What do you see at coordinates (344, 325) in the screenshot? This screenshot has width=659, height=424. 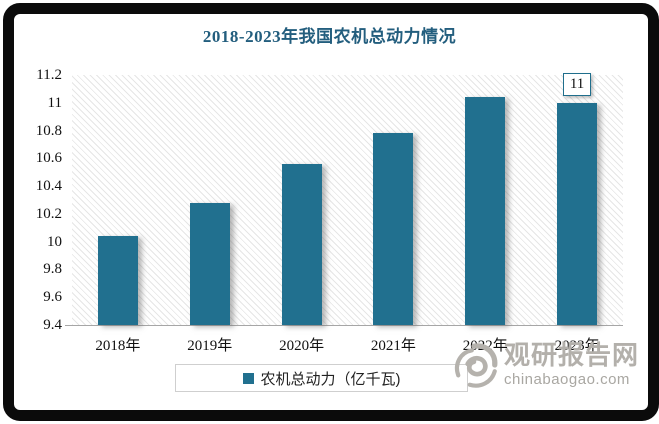 I see `x-axis-line` at bounding box center [344, 325].